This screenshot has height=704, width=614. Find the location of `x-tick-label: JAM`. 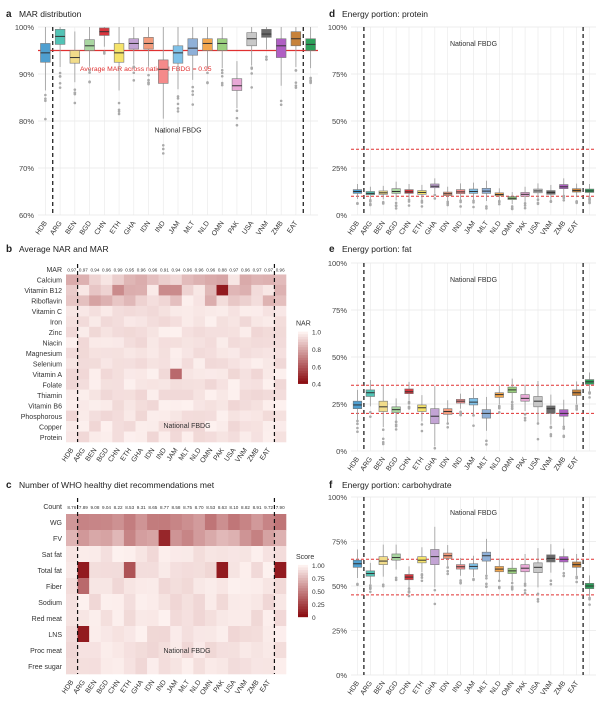

x-tick-label: JAM is located at coordinates (175, 228).